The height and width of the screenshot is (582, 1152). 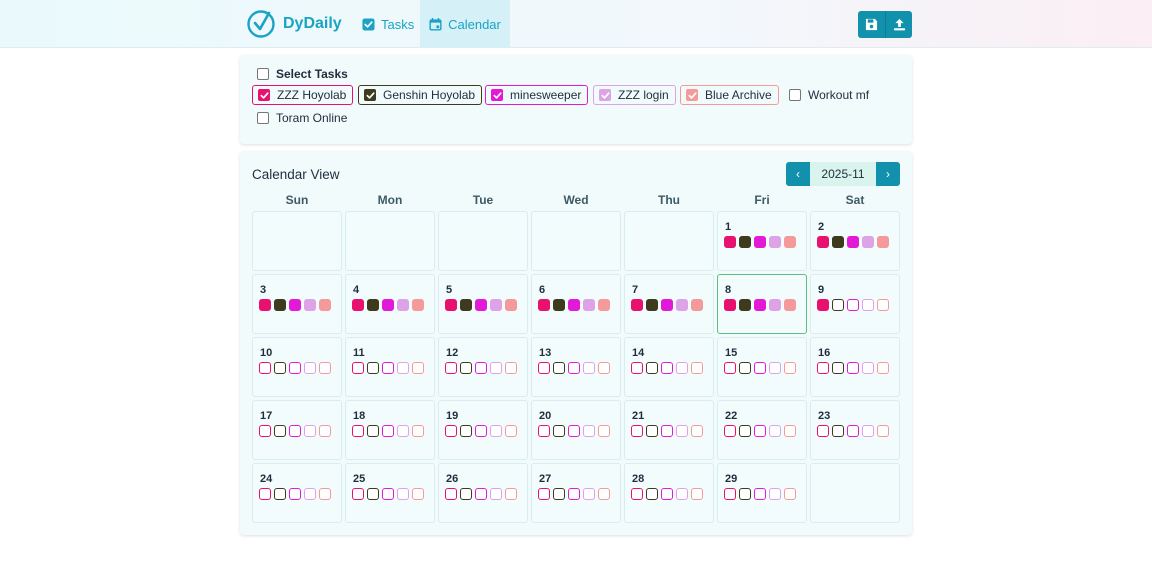 What do you see at coordinates (855, 241) in the screenshot?
I see `calendar-day-cell: 2` at bounding box center [855, 241].